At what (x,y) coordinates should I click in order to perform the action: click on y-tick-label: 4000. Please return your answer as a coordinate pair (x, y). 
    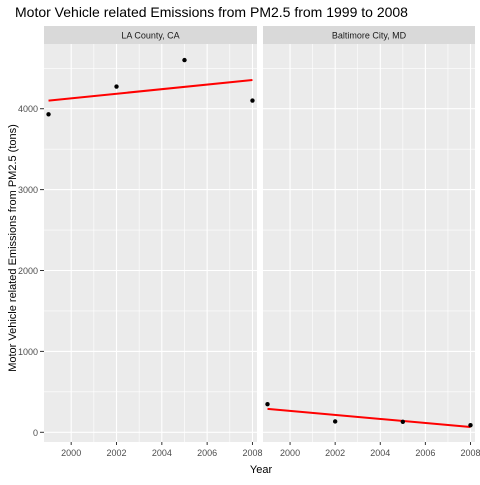
    Looking at the image, I should click on (28, 109).